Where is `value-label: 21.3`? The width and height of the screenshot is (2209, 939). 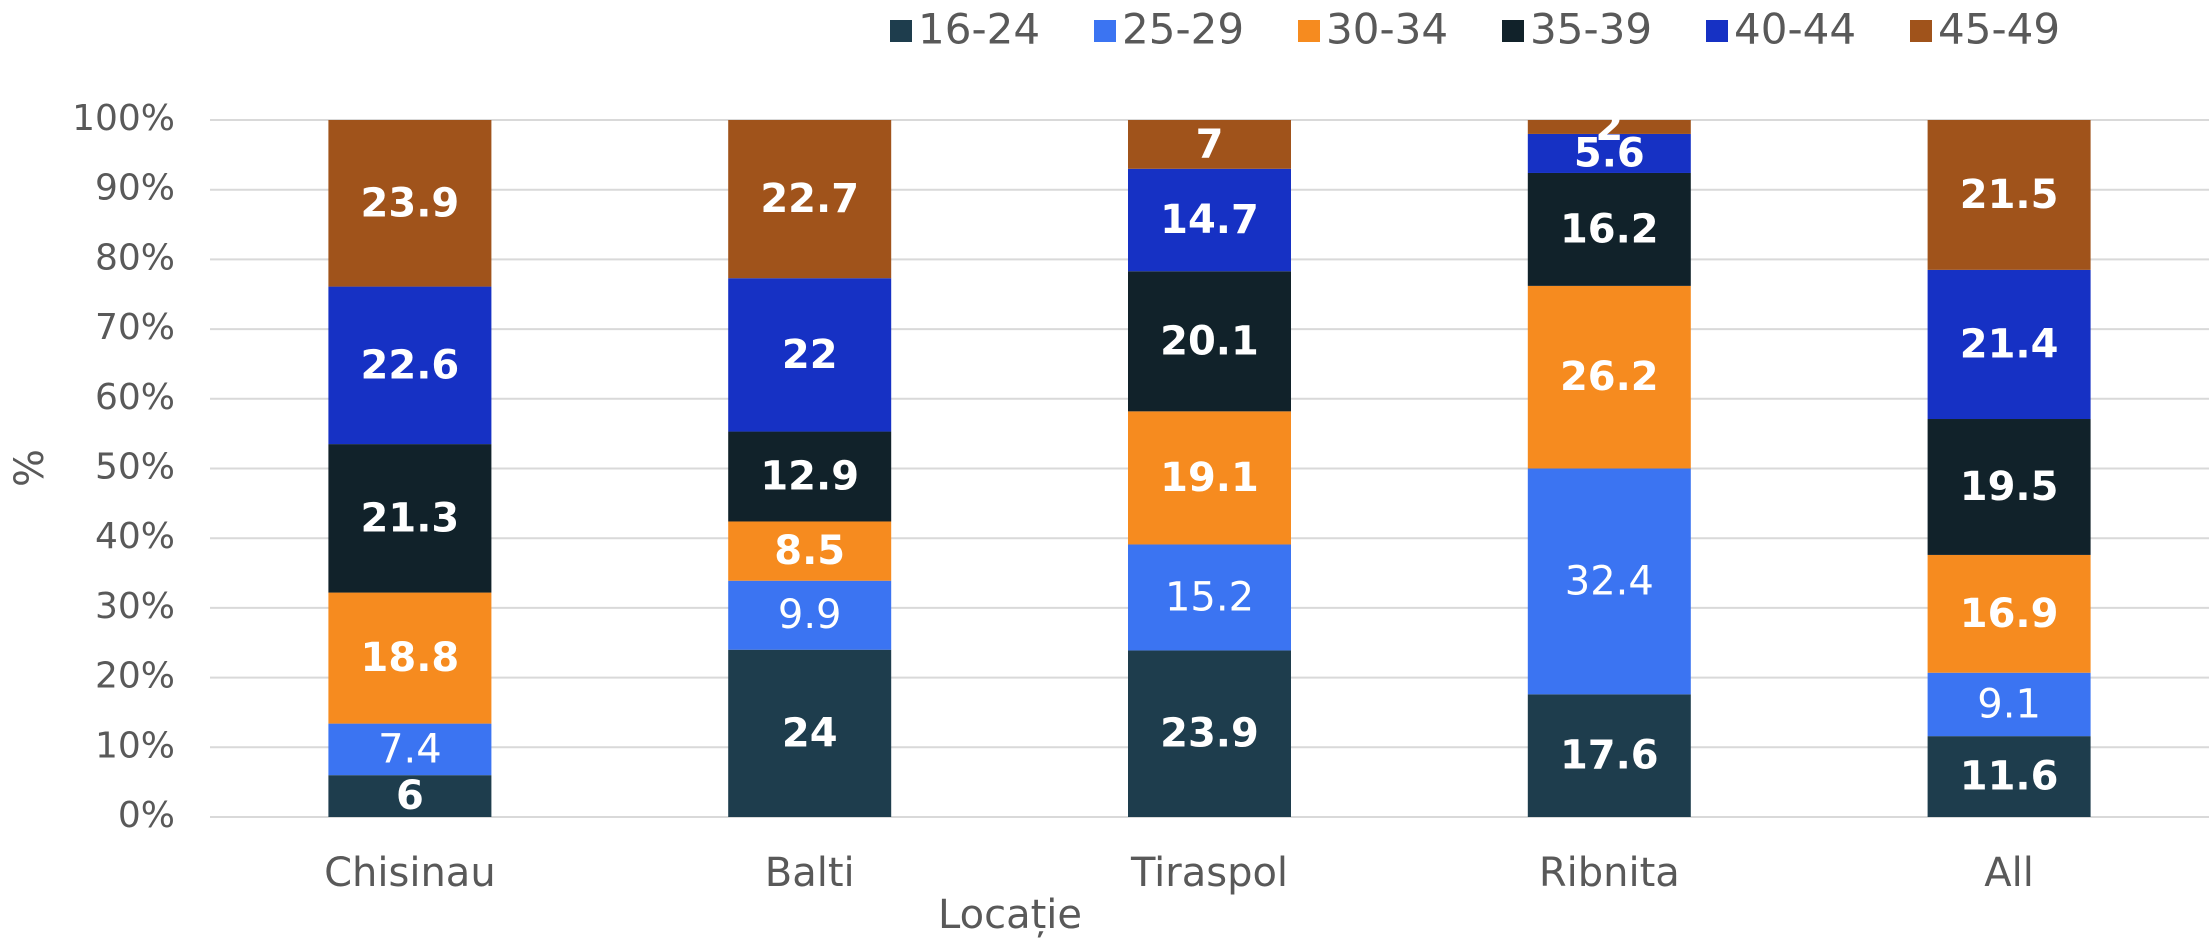
value-label: 21.3 is located at coordinates (410, 518).